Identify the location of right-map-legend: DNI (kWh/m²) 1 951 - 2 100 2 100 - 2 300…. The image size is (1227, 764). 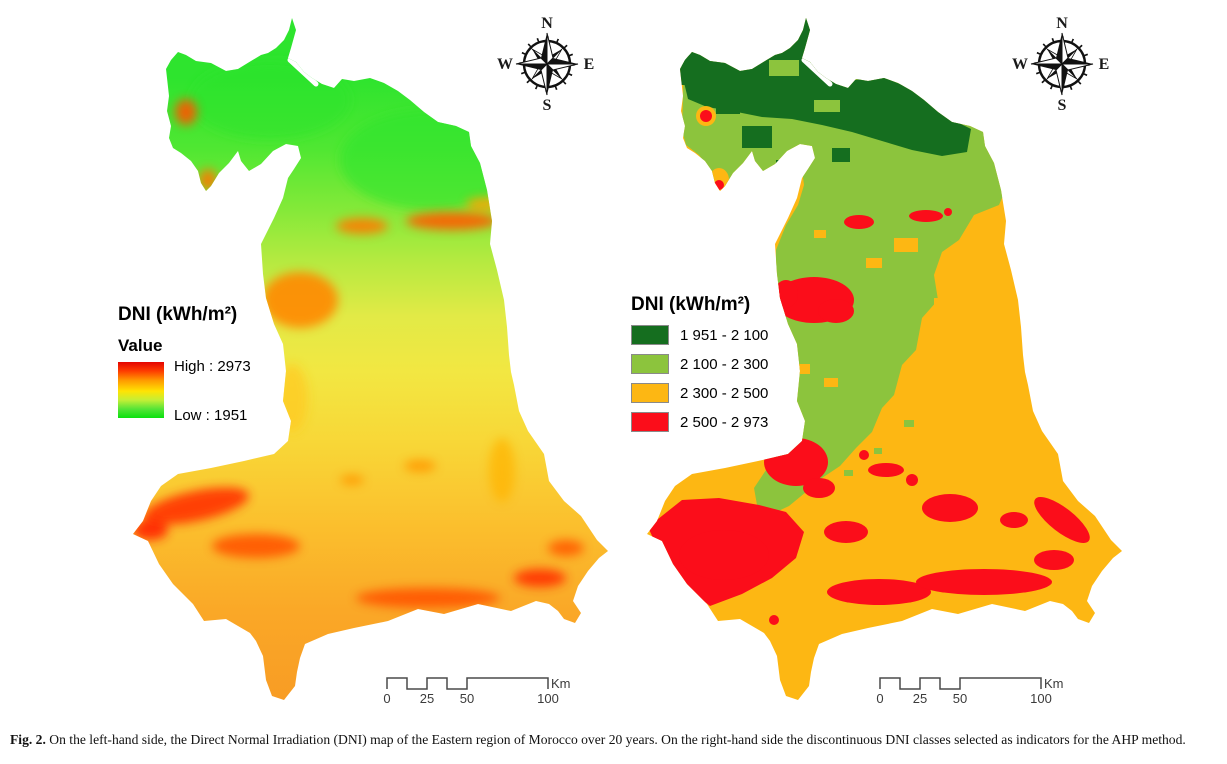
(699, 363).